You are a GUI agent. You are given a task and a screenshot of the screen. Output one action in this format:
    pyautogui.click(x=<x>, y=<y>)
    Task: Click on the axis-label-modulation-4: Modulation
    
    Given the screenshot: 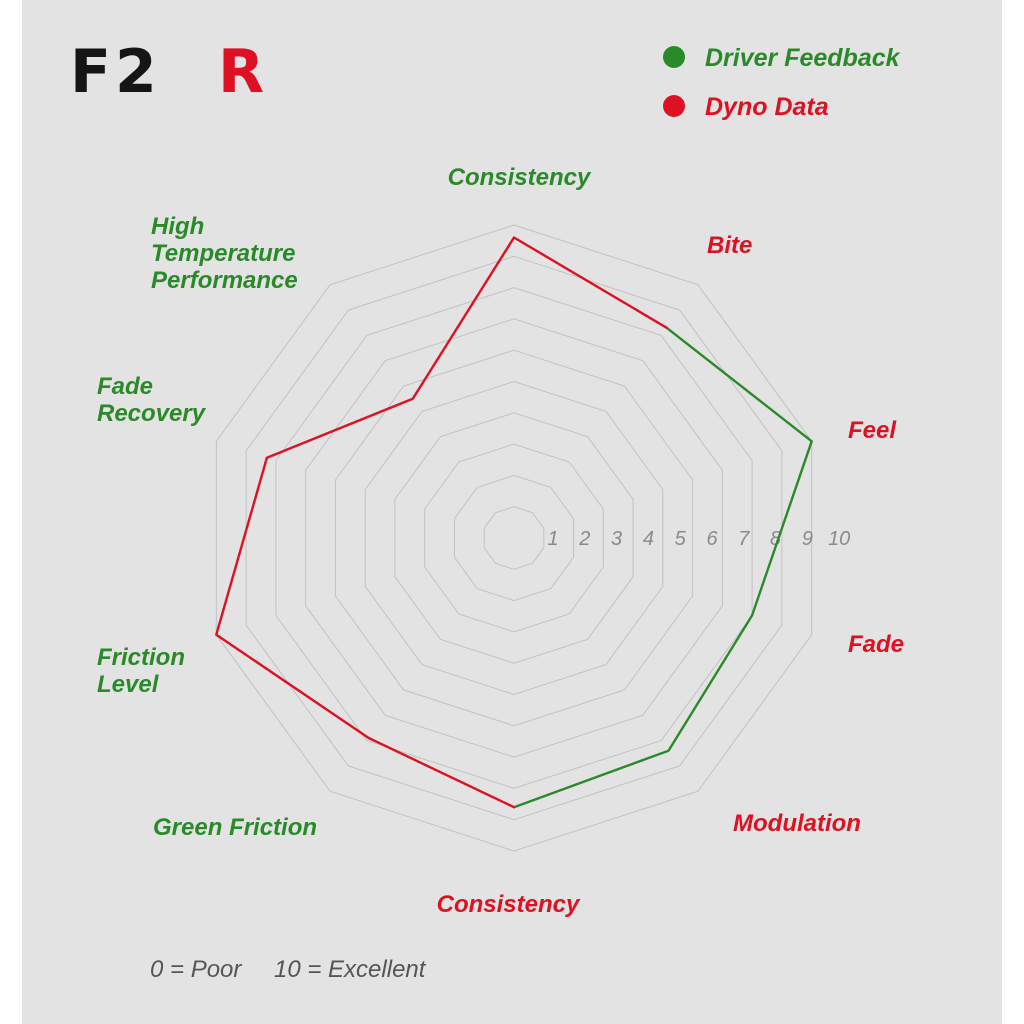 What is the action you would take?
    pyautogui.click(x=797, y=823)
    